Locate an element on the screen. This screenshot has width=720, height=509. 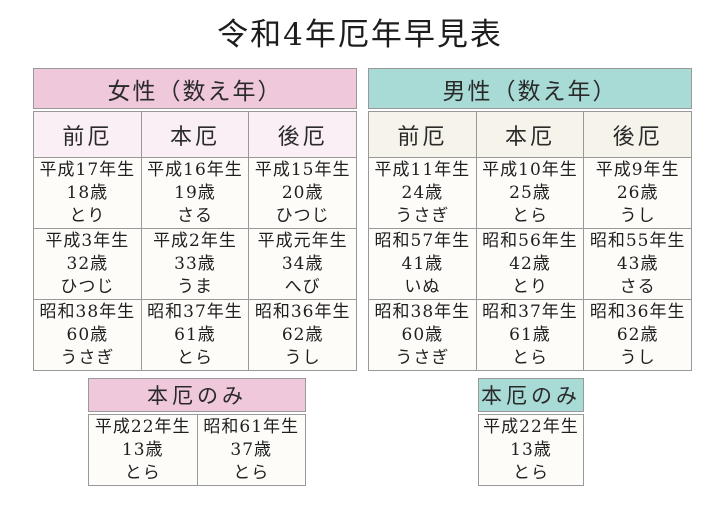
male-column-header-row: 前厄 本厄 後厄 is located at coordinates (530, 134).